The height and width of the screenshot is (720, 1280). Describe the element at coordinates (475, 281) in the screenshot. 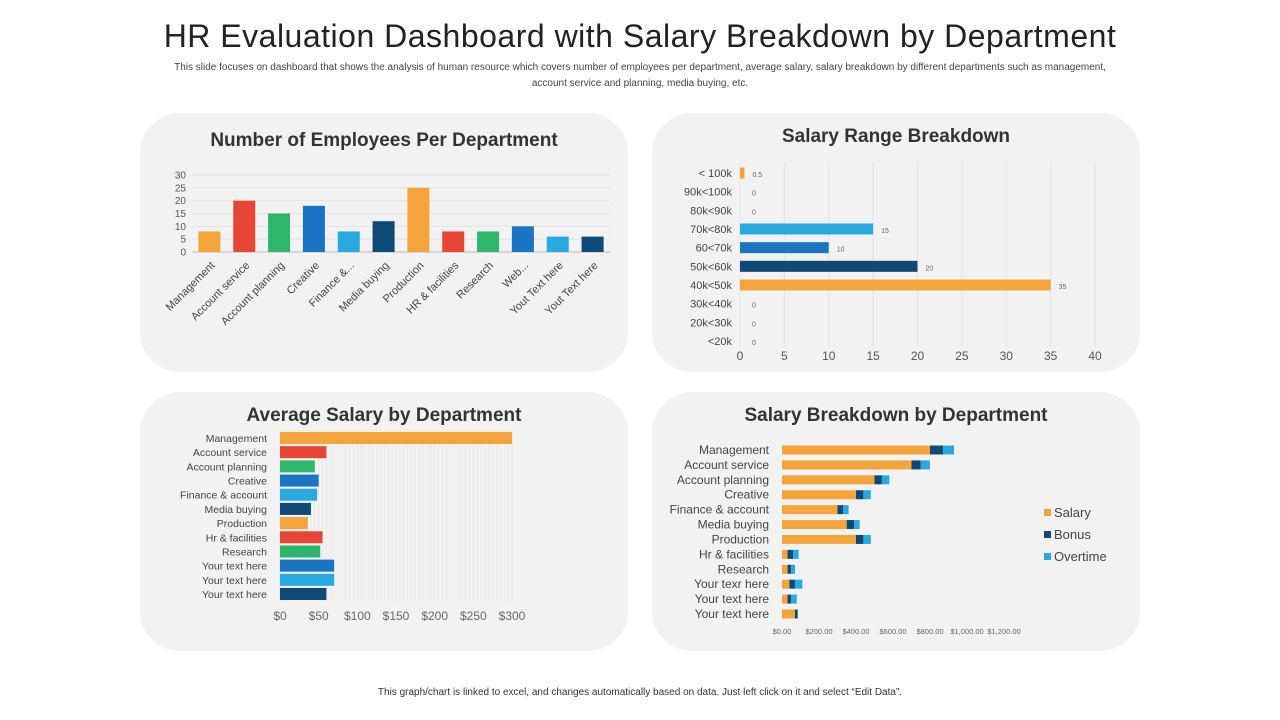

I see `employees-x-tick: Research` at that location.